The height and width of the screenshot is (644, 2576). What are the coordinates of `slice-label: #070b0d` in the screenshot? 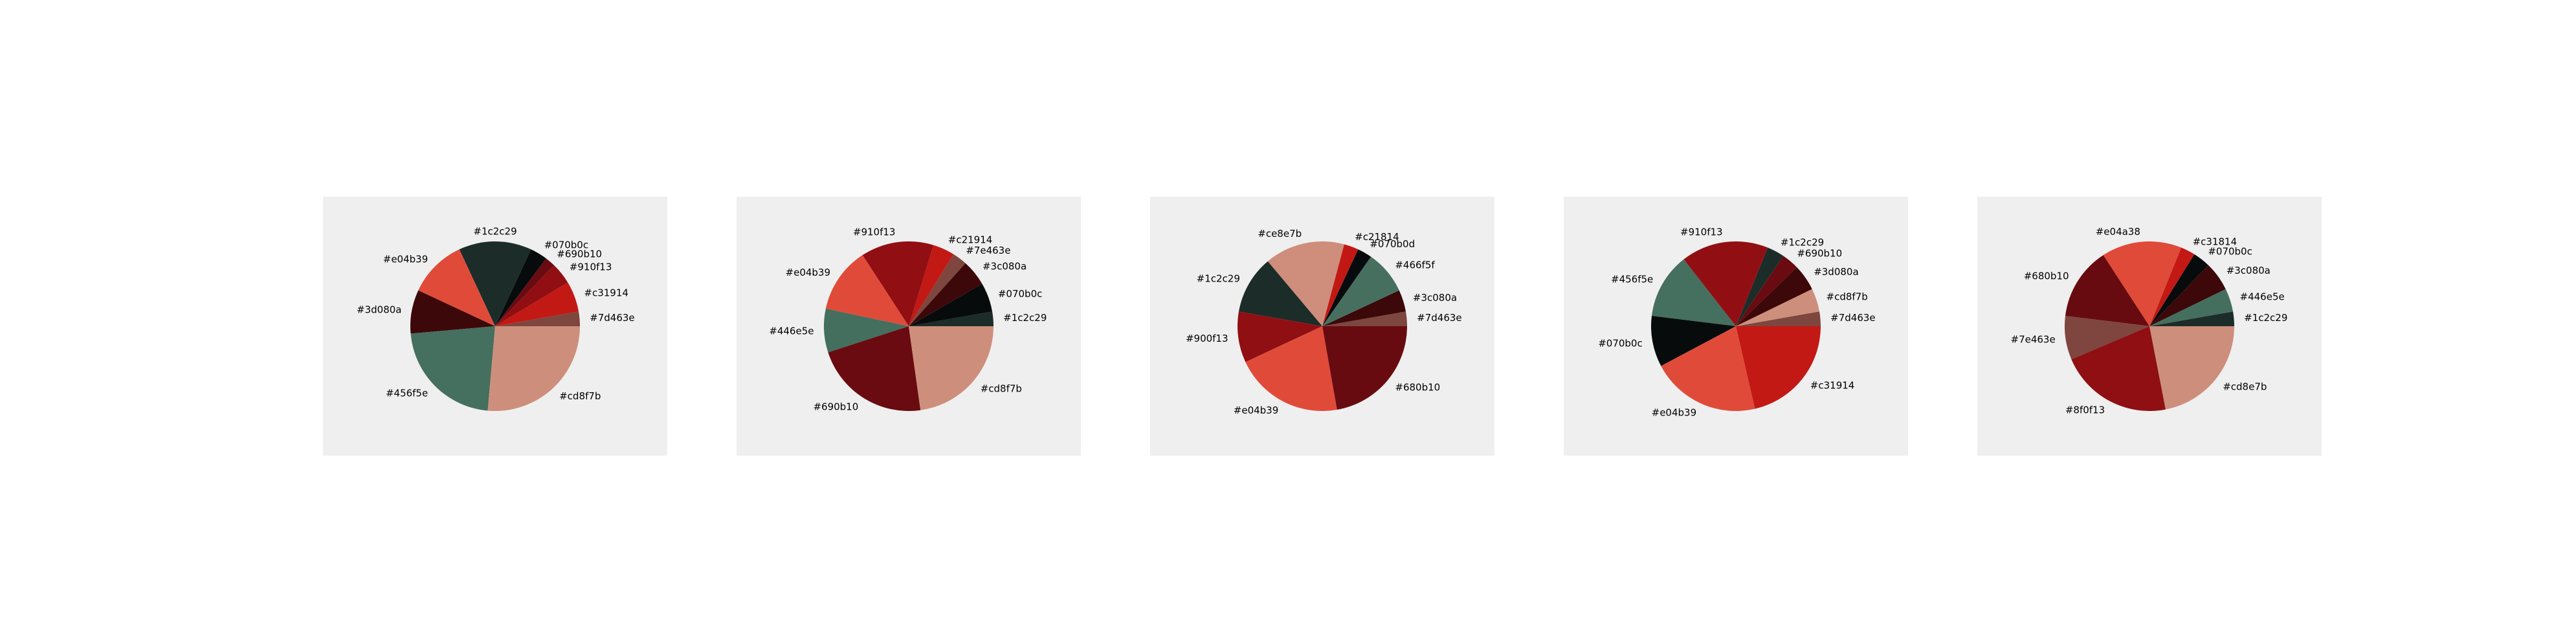 It's located at (1392, 244).